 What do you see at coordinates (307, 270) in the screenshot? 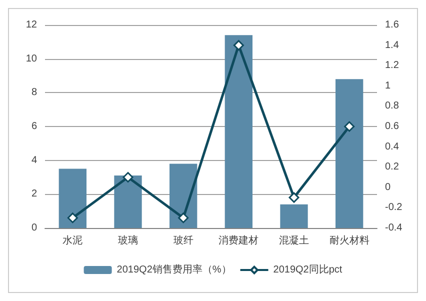
I see `legend-label: 2019Q2同比pct` at bounding box center [307, 270].